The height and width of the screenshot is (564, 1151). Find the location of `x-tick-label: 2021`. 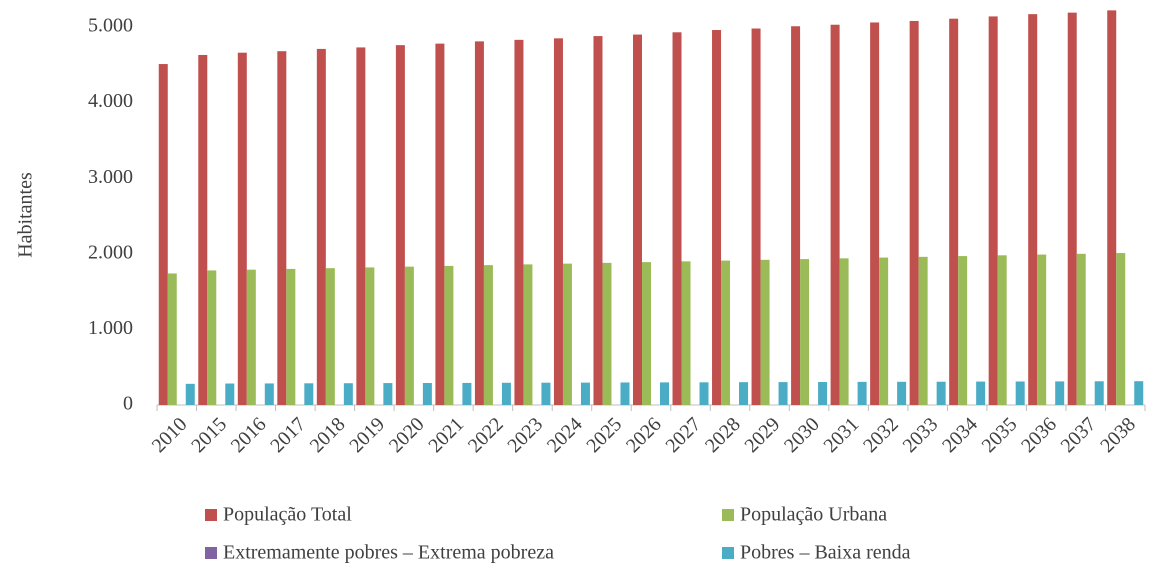

x-tick-label: 2021 is located at coordinates (446, 435).